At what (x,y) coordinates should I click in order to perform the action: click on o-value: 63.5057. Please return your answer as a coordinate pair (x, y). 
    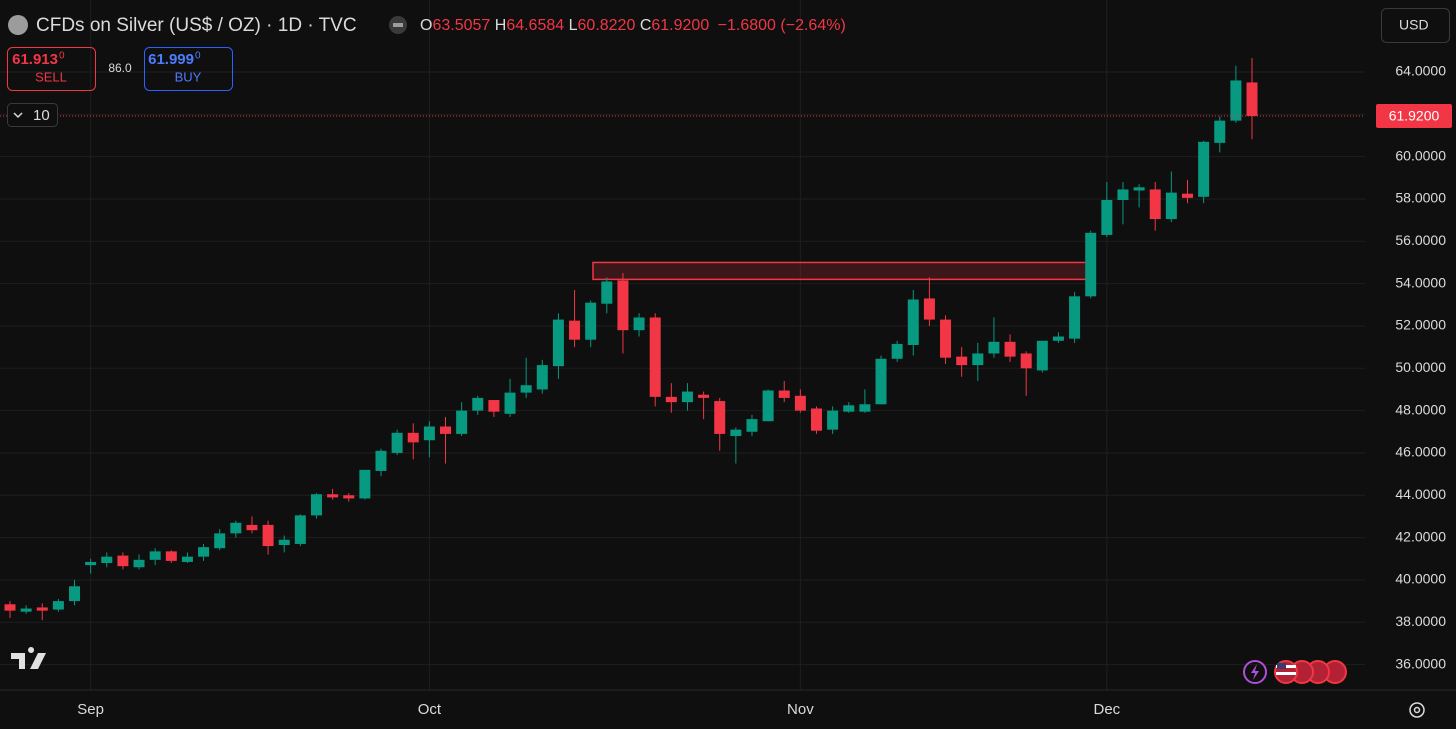
    Looking at the image, I should click on (461, 25).